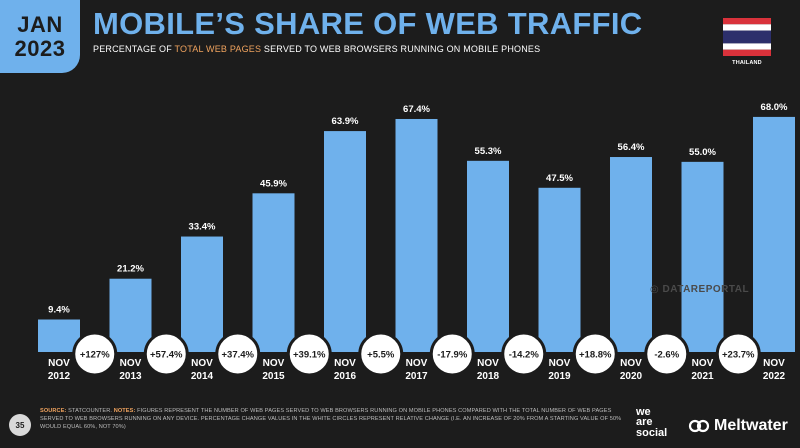 Image resolution: width=800 pixels, height=448 pixels. I want to click on country-label: THAILAND, so click(747, 63).